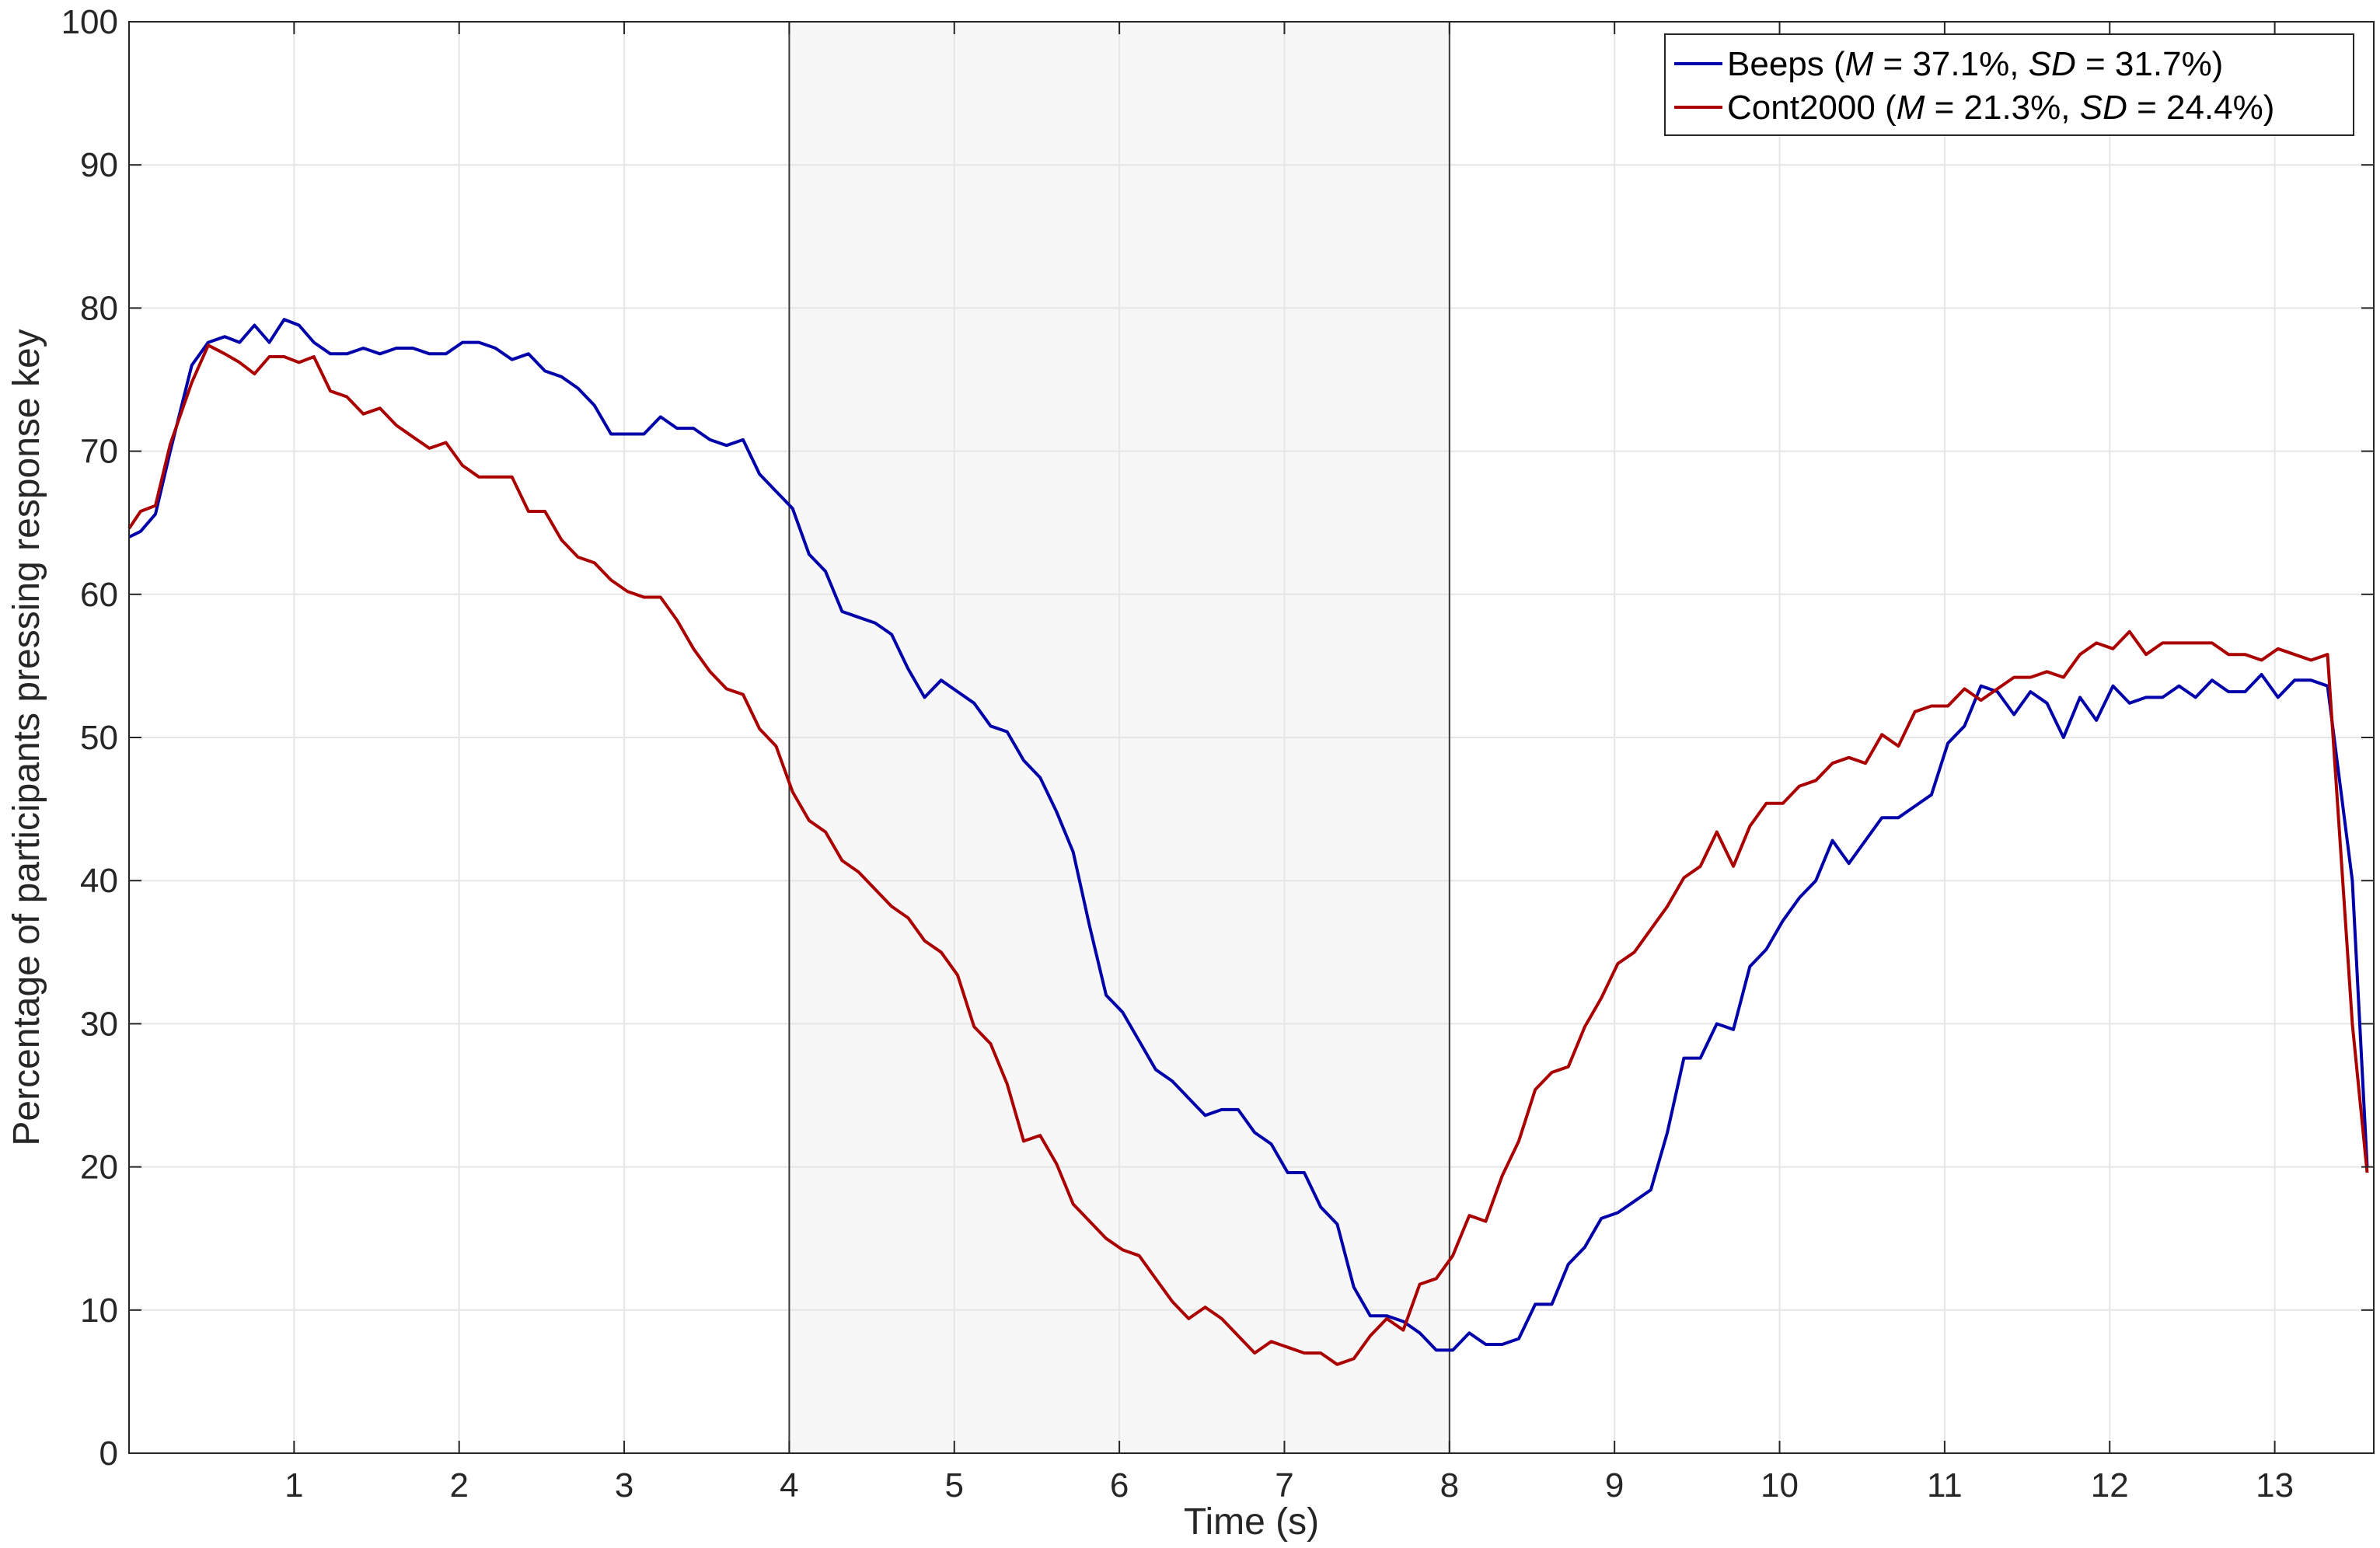  Describe the element at coordinates (99, 1311) in the screenshot. I see `y-tick-label: 10` at that location.